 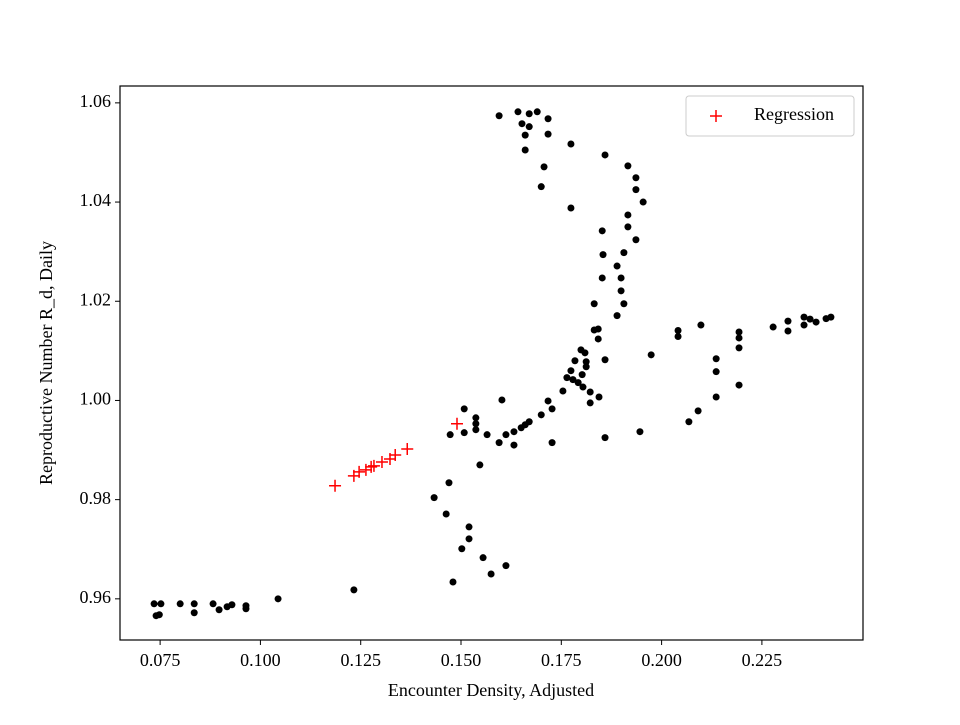 I want to click on legend-box, so click(x=770, y=116).